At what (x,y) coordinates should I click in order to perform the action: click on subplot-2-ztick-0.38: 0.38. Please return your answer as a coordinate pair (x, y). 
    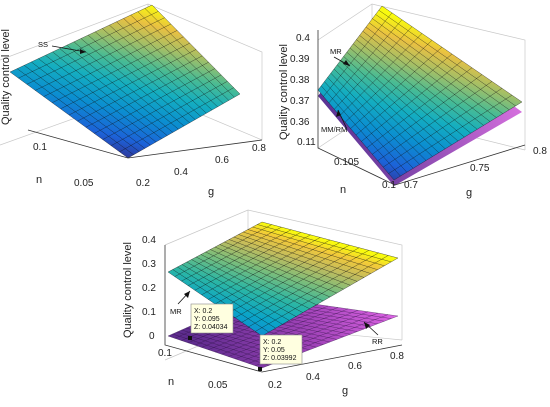
    Looking at the image, I should click on (300, 80).